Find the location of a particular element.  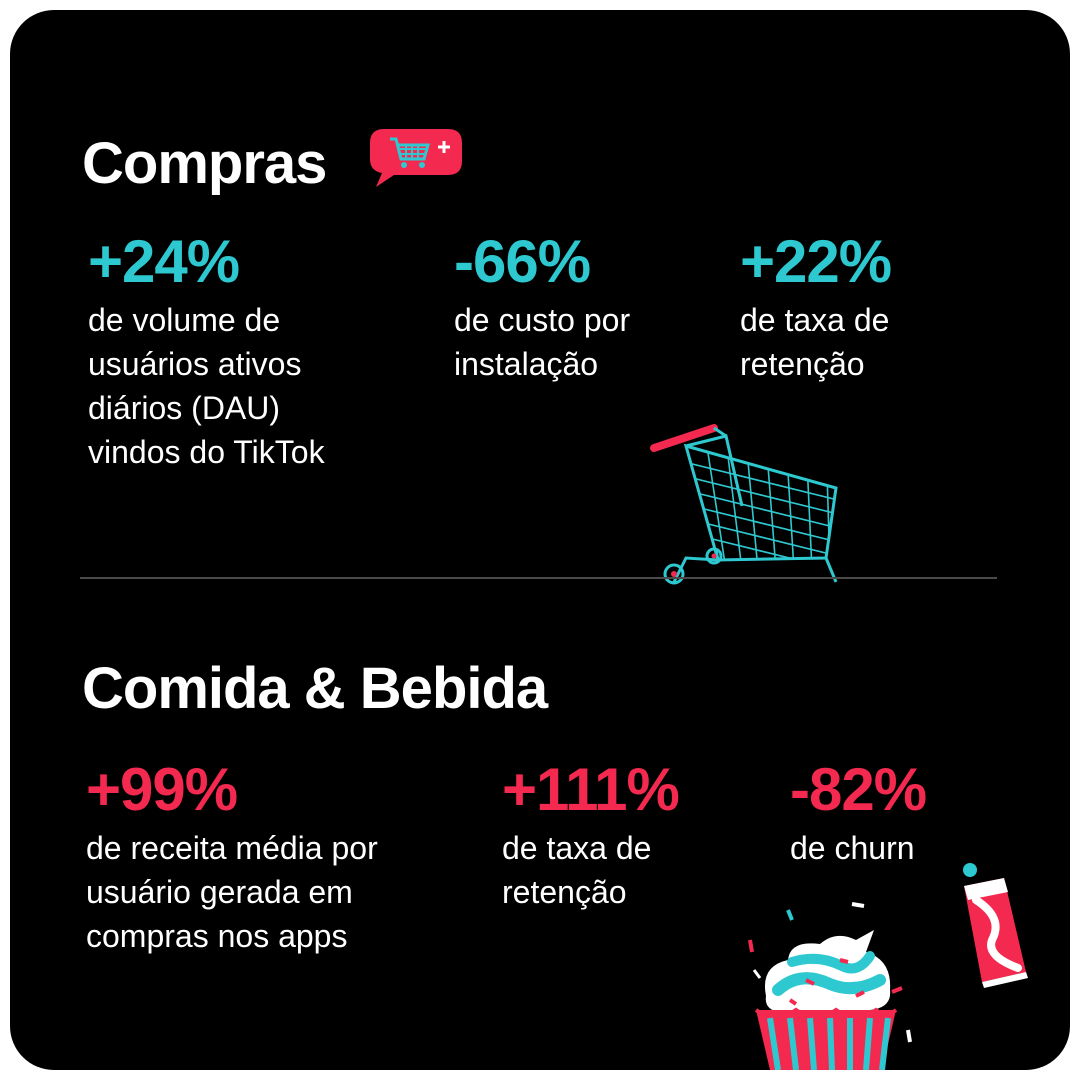

food-stat-retention: +111% de taxa de retenção is located at coordinates (591, 835).